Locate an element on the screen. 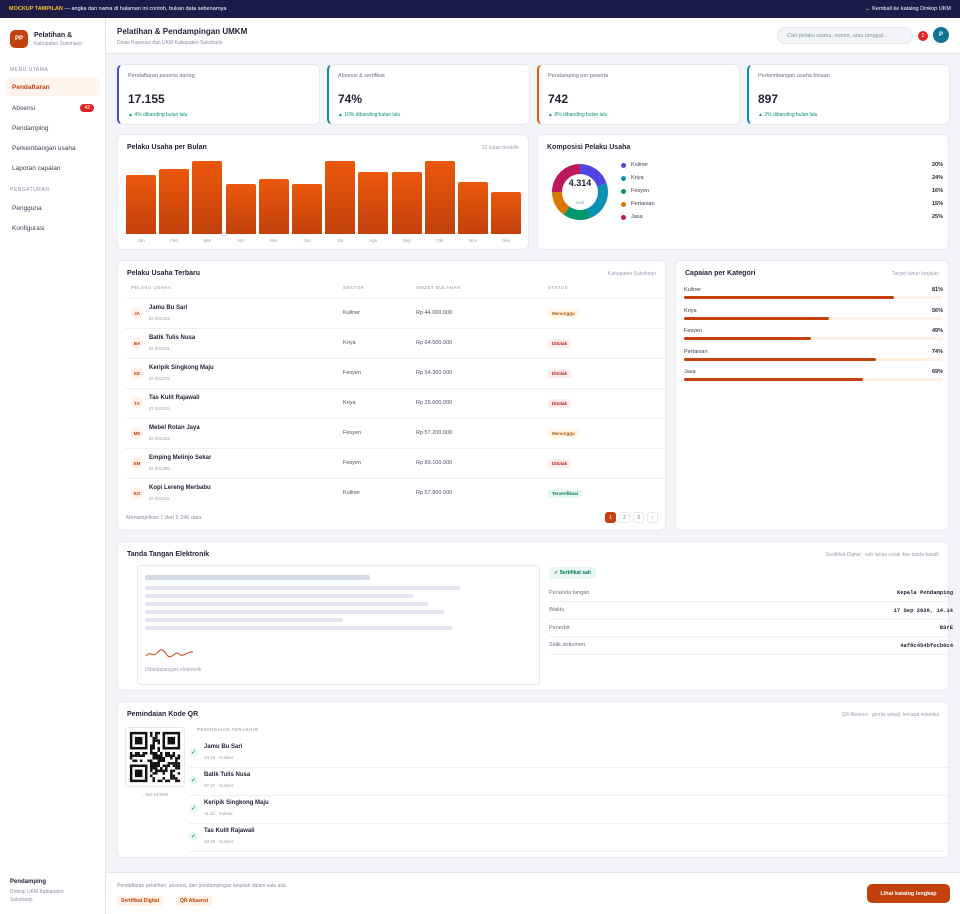  row-omzet: Rp 44.000.000 is located at coordinates (434, 313).